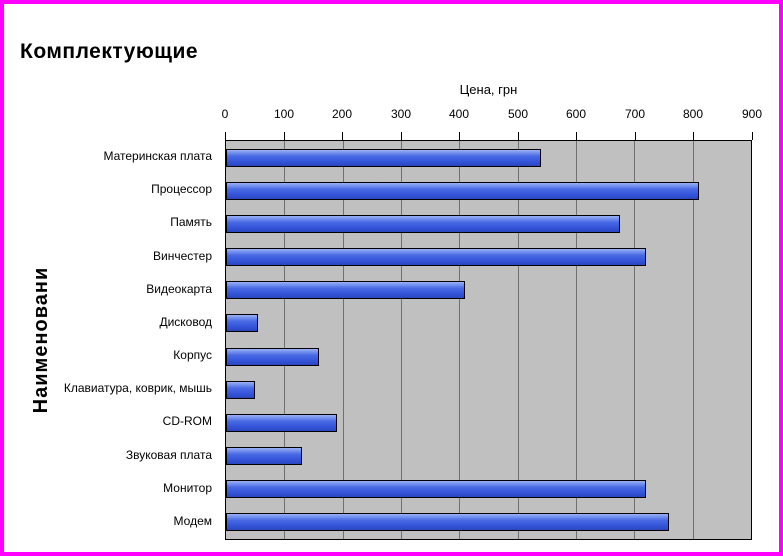 This screenshot has height=556, width=783. Describe the element at coordinates (284, 114) in the screenshot. I see `tick-label-100: 100` at that location.